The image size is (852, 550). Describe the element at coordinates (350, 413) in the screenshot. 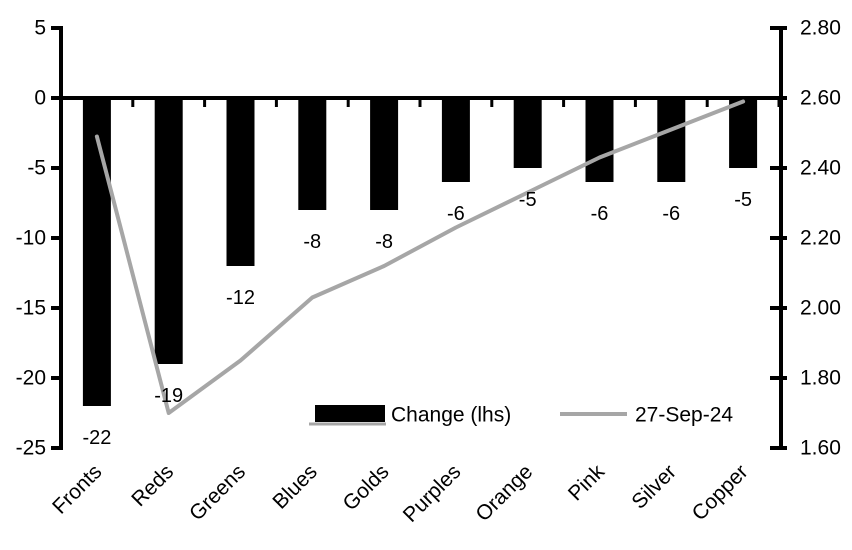

I see `legend-bar-swatch` at that location.